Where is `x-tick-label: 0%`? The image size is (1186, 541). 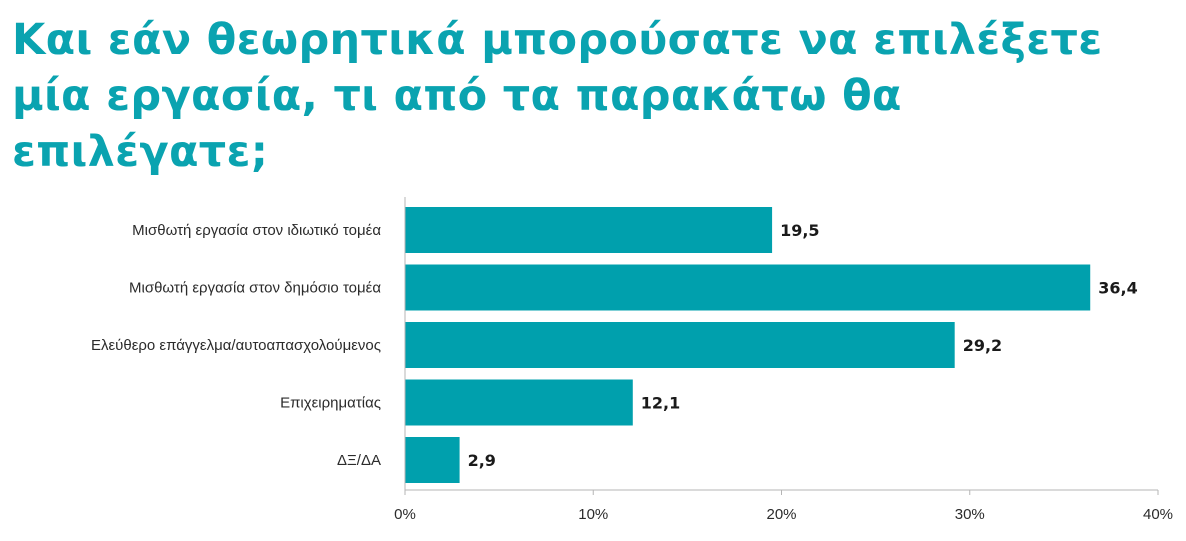
x-tick-label: 0% is located at coordinates (405, 514).